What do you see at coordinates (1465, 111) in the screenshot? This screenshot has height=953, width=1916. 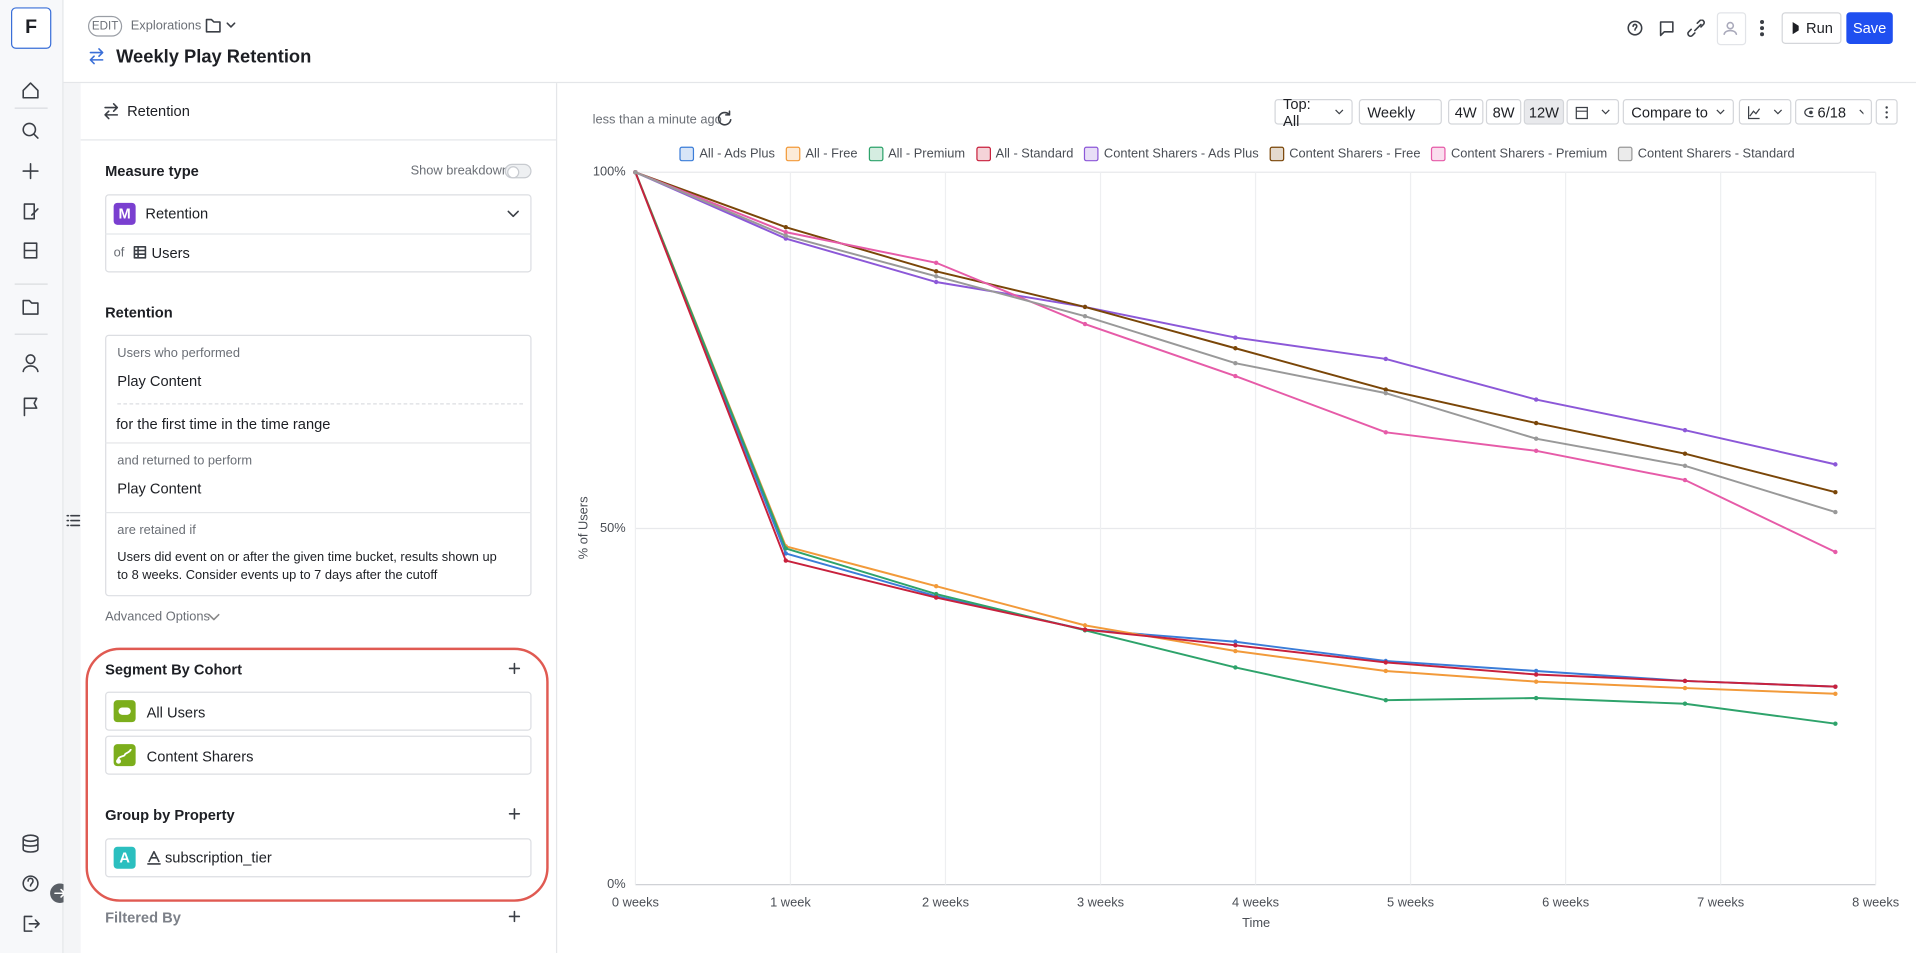 I see `range-button: 4W` at bounding box center [1465, 111].